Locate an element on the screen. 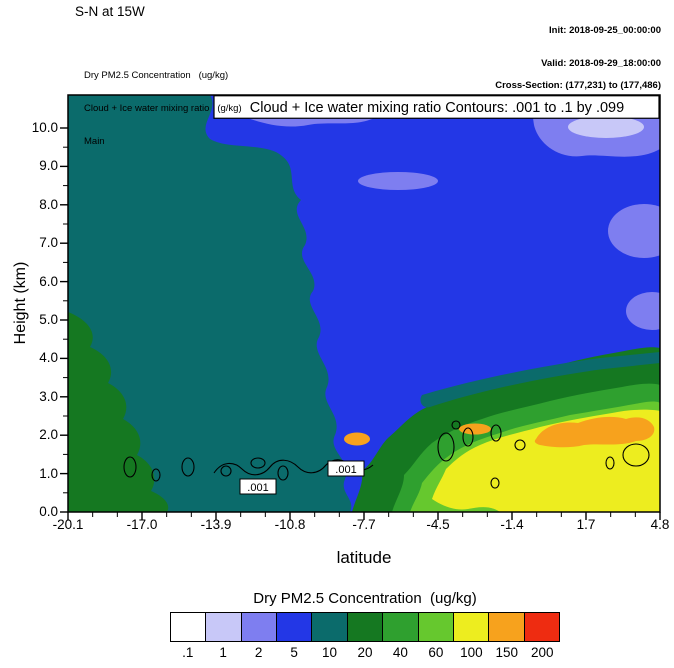 This screenshot has height=668, width=674. fill-region-orange-core is located at coordinates (594, 432).